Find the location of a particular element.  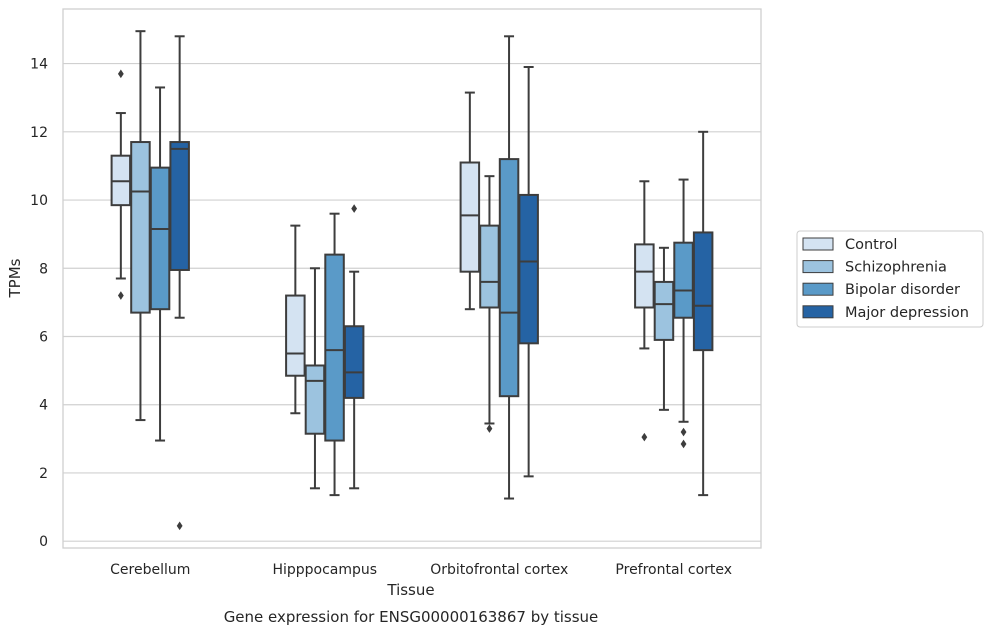

legend-label: Bipolar disorder is located at coordinates (902, 290).